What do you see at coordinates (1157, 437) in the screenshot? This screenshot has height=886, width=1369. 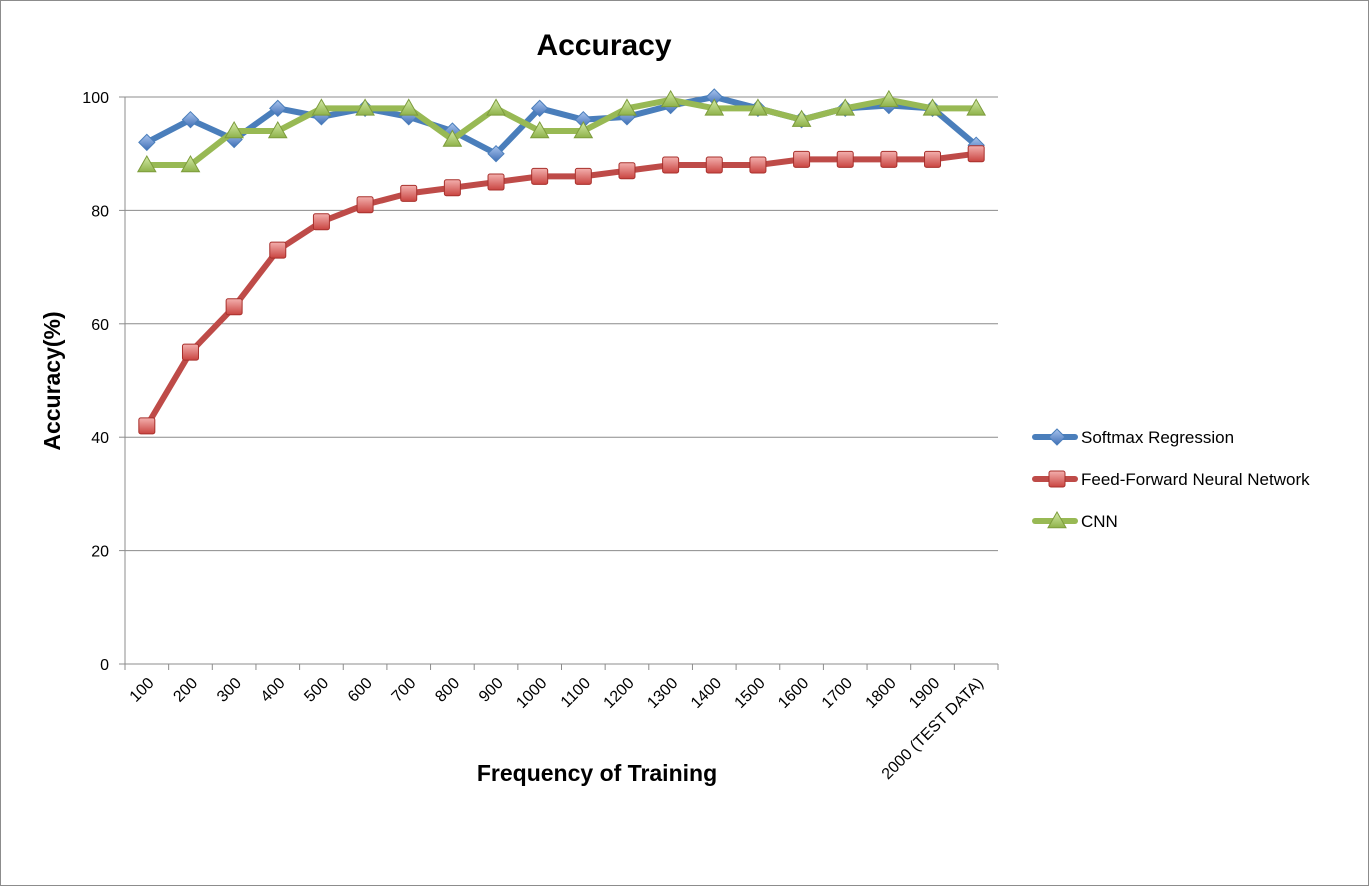 I see `legend-label: Softmax Regression` at bounding box center [1157, 437].